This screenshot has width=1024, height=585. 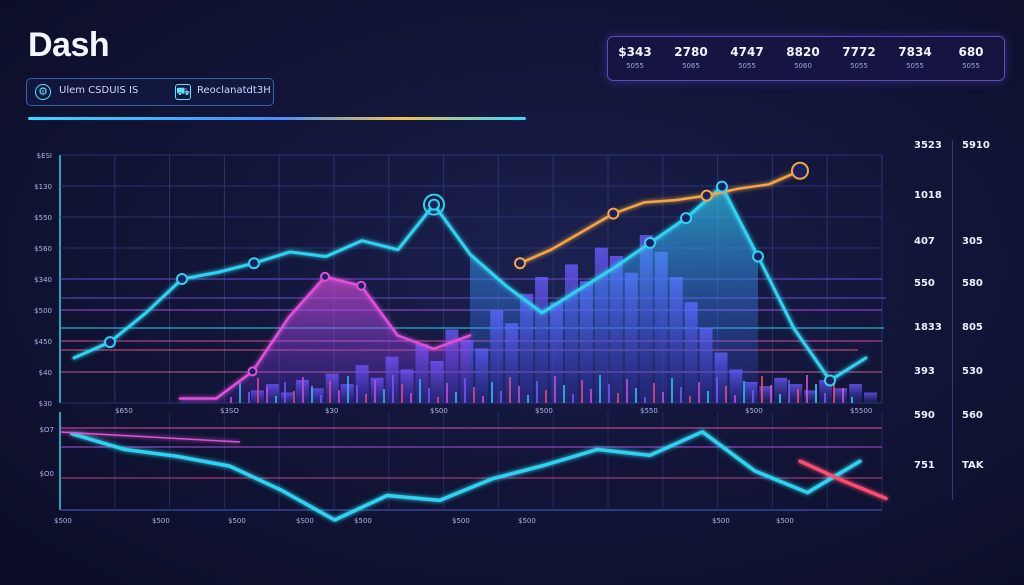 What do you see at coordinates (47, 430) in the screenshot?
I see `y-tick-label: $O7` at bounding box center [47, 430].